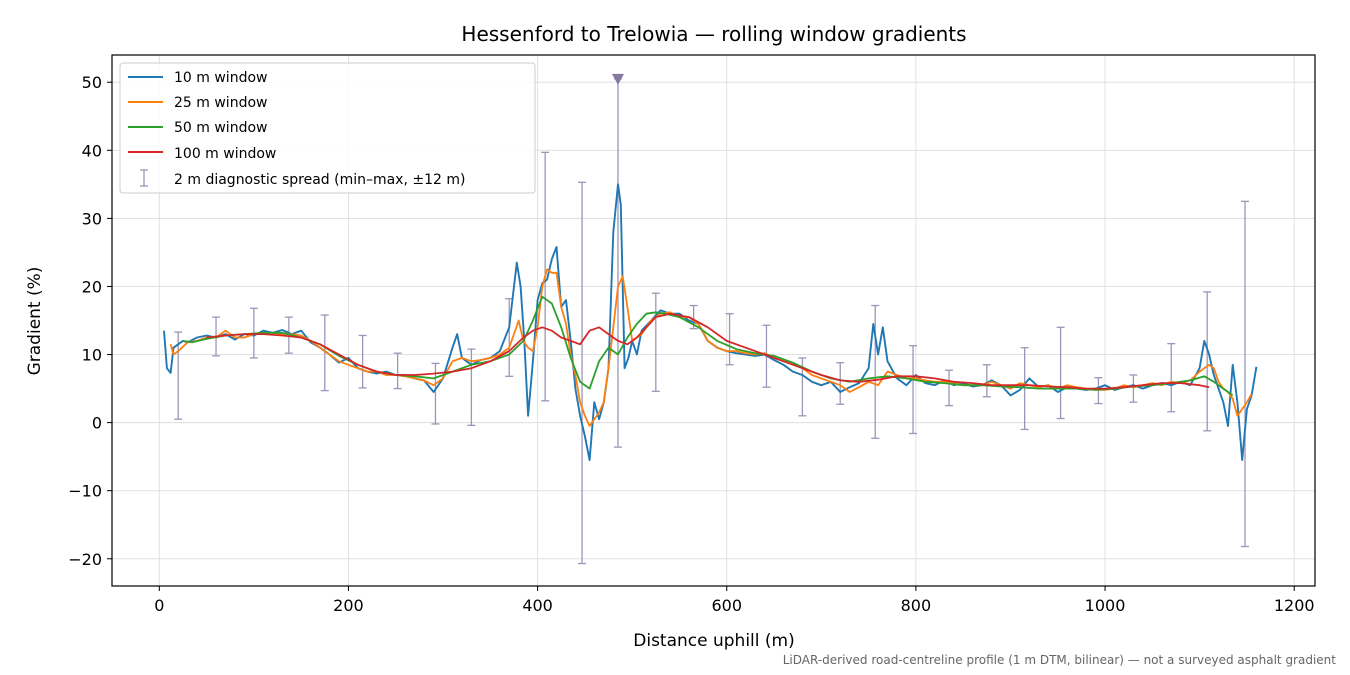 The image size is (1350, 675). I want to click on x-ticks: 0 200 400 600 800 1000 1200, so click(734, 600).